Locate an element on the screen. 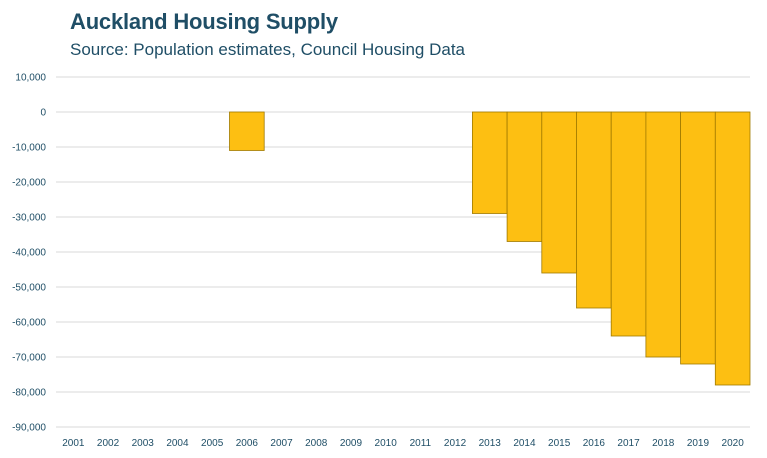 This screenshot has height=458, width=767. x-tick-label: 2020 is located at coordinates (733, 443).